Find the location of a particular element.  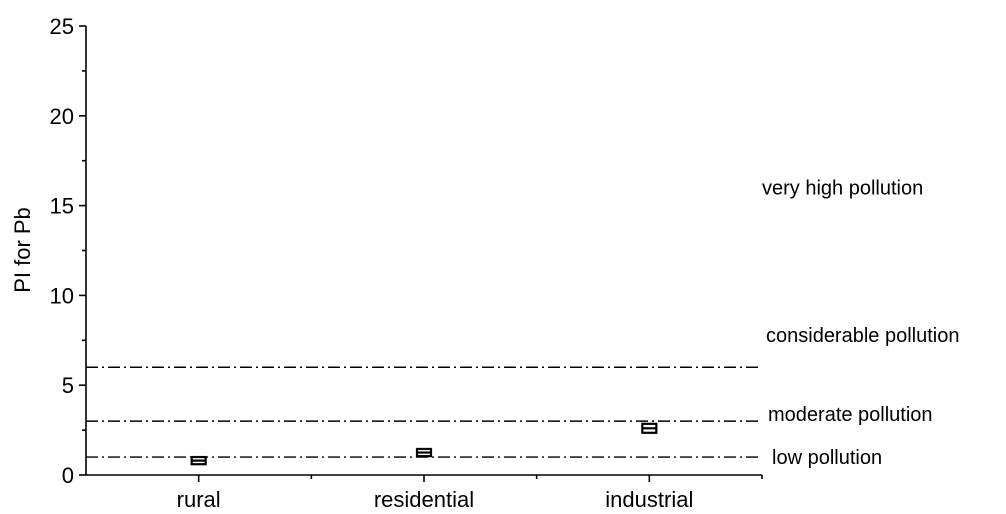

zone-label-very-high-pollution: very high pollution is located at coordinates (842, 189).